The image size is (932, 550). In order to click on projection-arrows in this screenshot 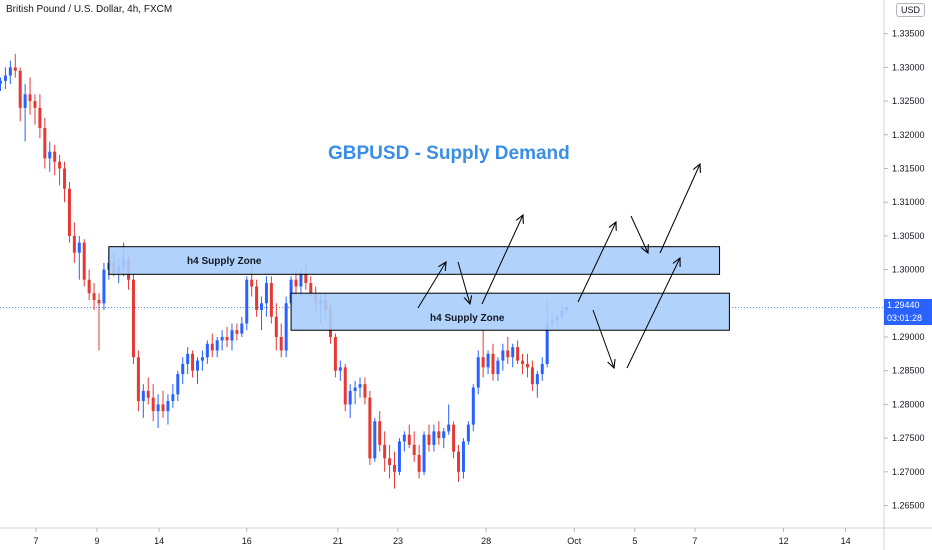, I will do `click(558, 266)`.